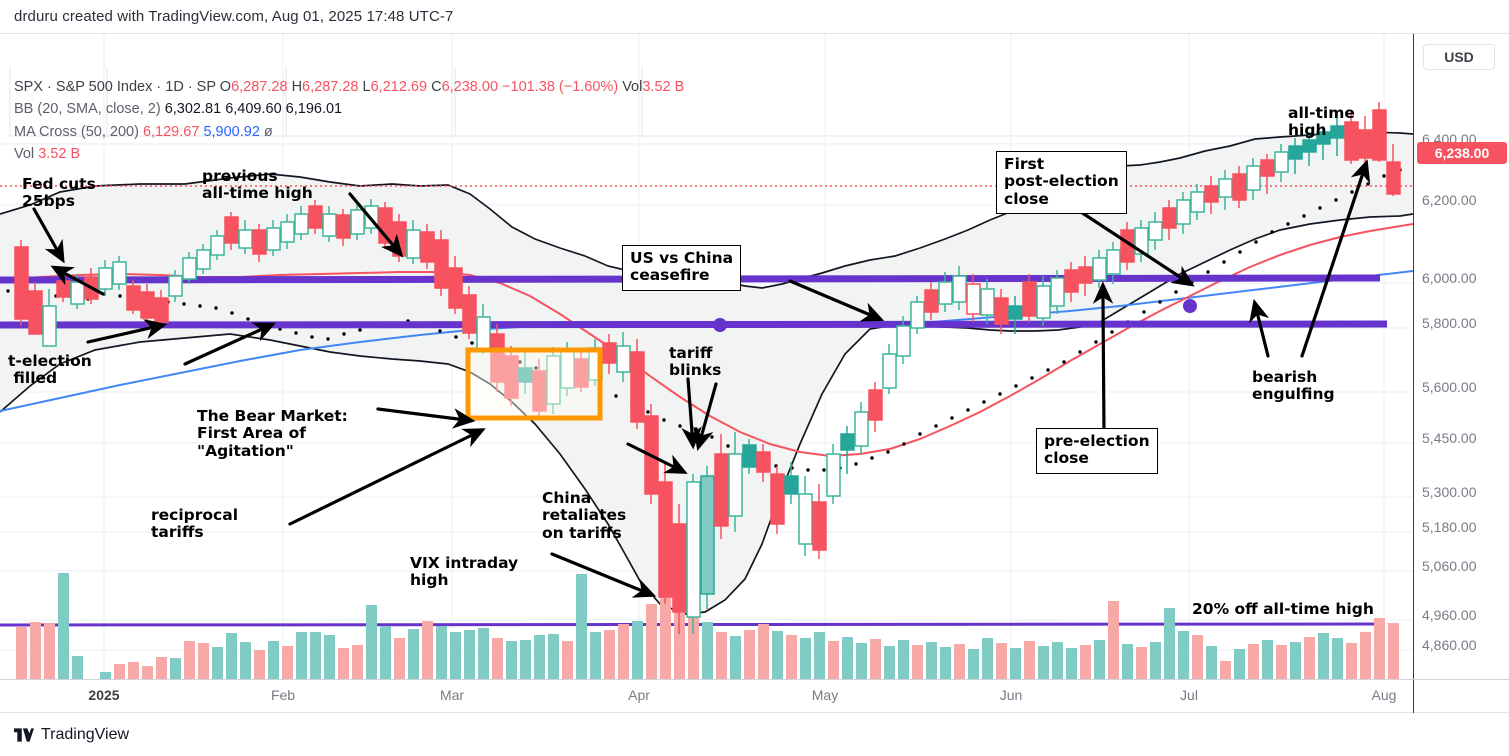  Describe the element at coordinates (1449, 566) in the screenshot. I see `price-tick-5060: 5,060.00` at that location.